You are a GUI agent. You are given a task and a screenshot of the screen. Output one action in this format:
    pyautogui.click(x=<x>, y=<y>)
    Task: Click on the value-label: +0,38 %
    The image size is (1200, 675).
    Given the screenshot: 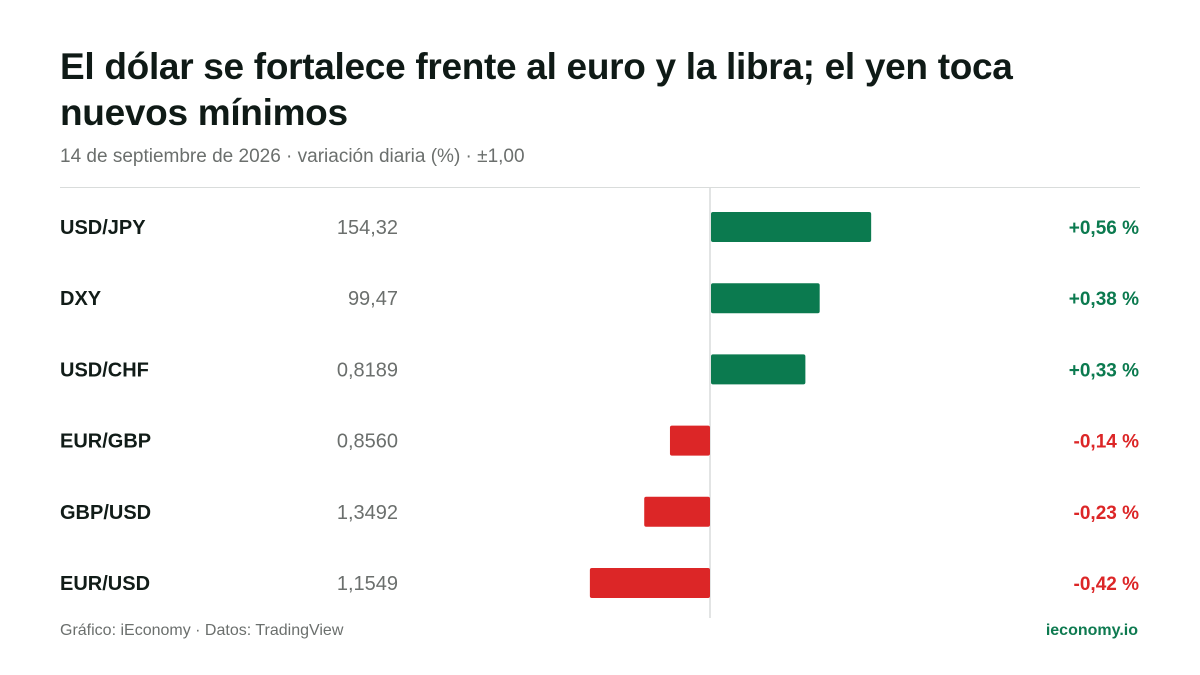 What is the action you would take?
    pyautogui.click(x=1104, y=299)
    